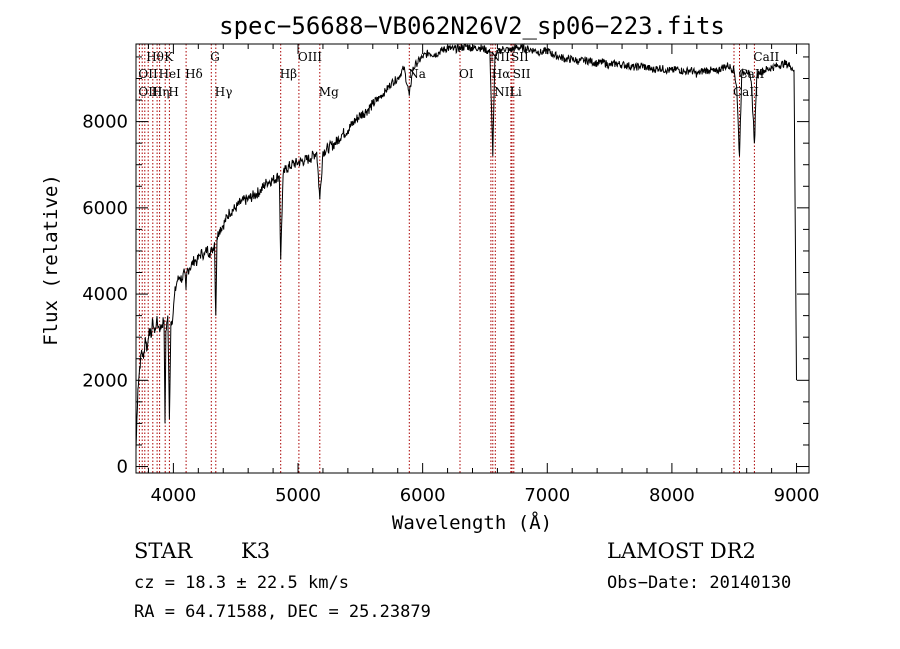  What do you see at coordinates (256, 551) in the screenshot?
I see `subclass-label: K3` at bounding box center [256, 551].